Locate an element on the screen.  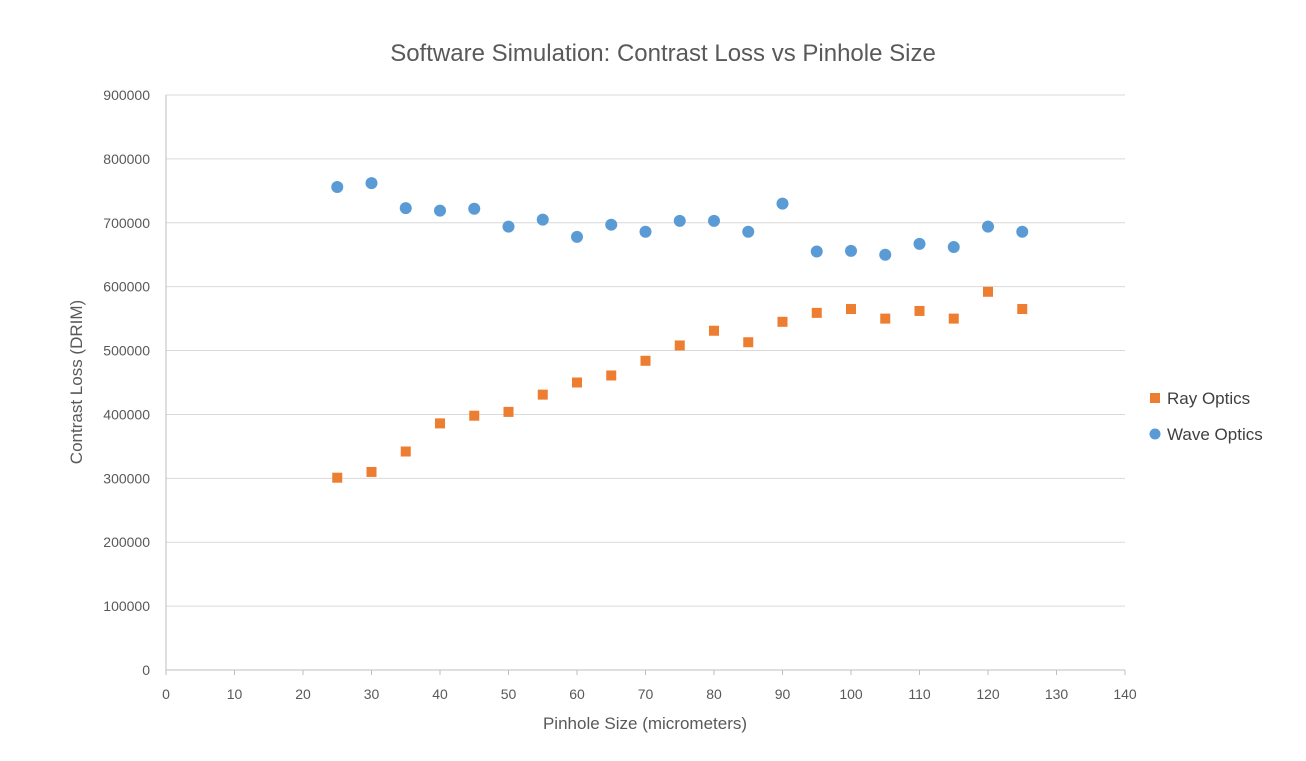
y-tick-label: 900000 is located at coordinates (126, 95).